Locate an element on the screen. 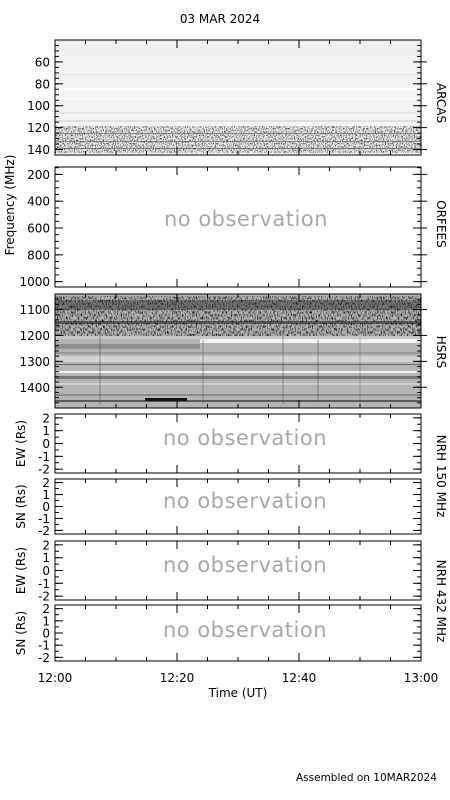  y-tick-label: 600 is located at coordinates (38, 229).